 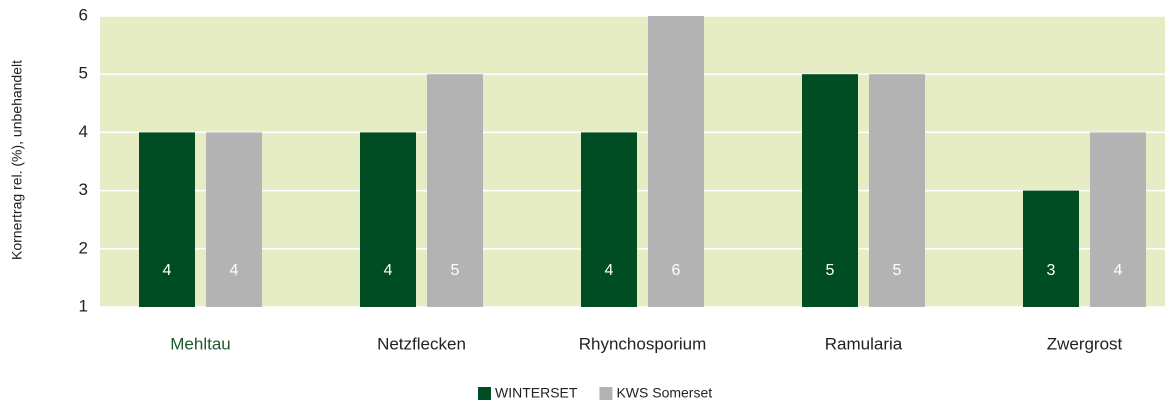 What do you see at coordinates (1085, 343) in the screenshot?
I see `x-tick-label: Zwergrost` at bounding box center [1085, 343].